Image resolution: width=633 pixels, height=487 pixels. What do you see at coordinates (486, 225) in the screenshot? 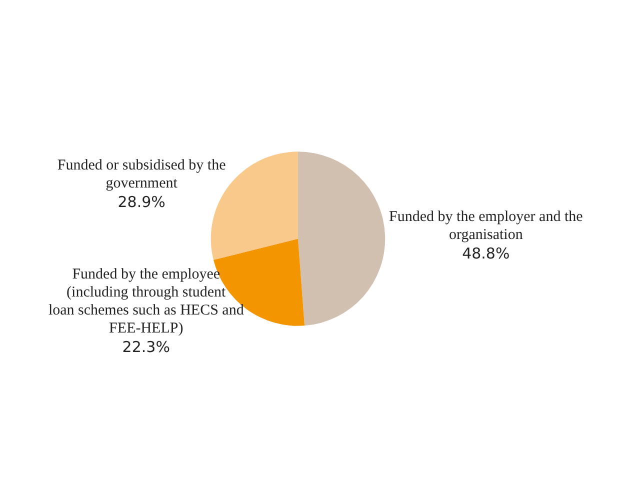
I see `slice-label: Funded by the employer and the organisation` at bounding box center [486, 225].